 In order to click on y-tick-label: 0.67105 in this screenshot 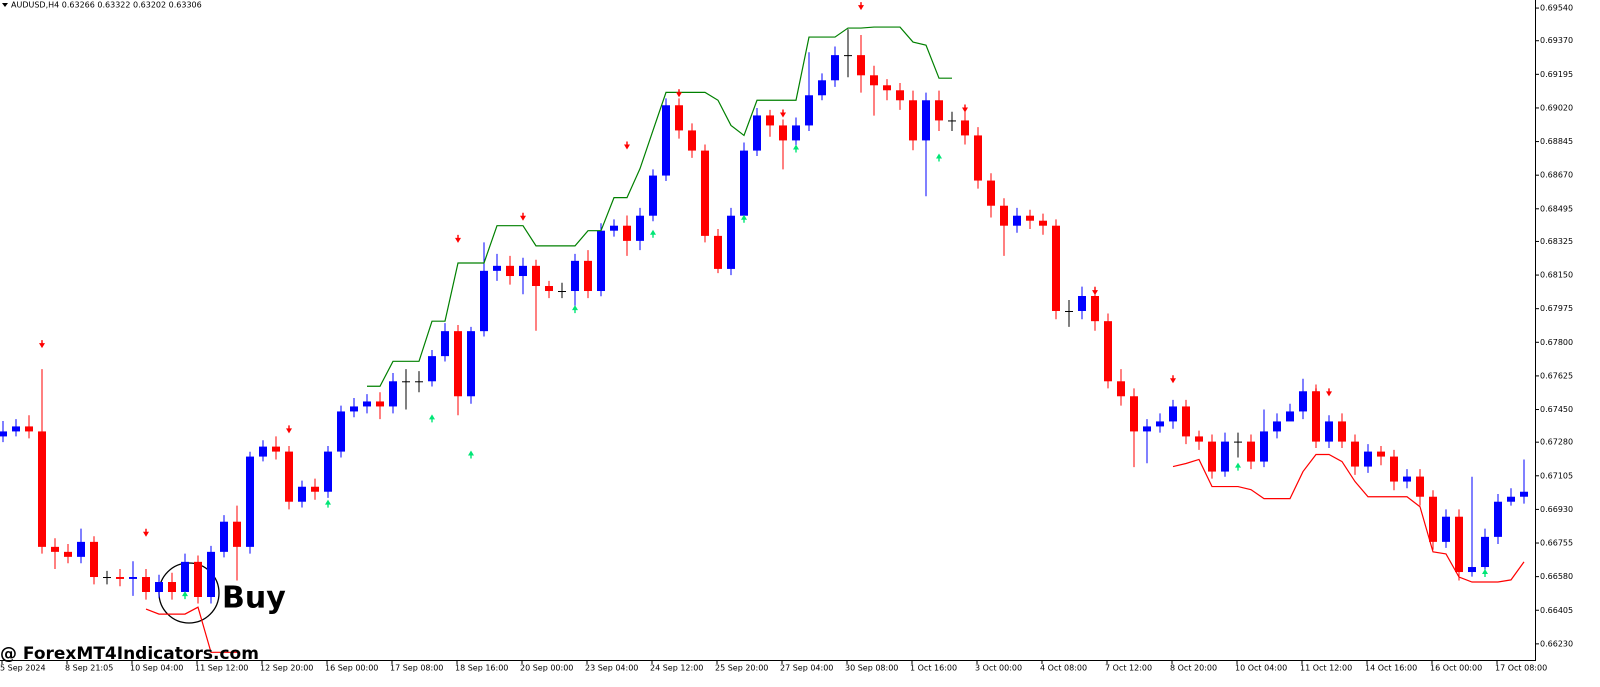, I will do `click(1556, 475)`.